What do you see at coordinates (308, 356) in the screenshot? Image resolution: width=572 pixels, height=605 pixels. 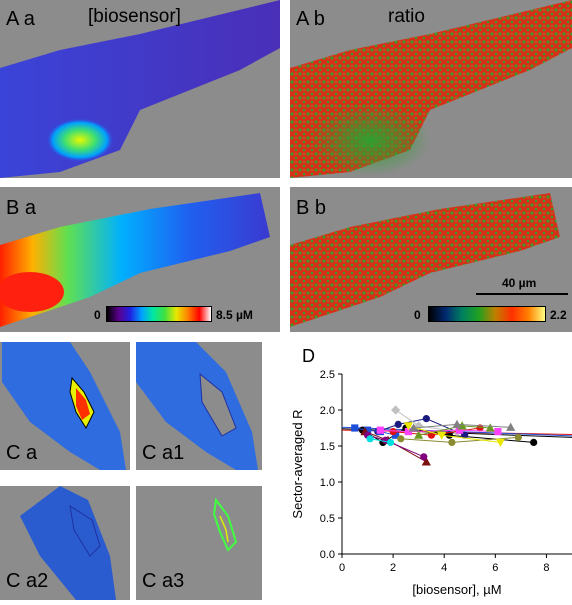 I see `chart-panel-label: D` at bounding box center [308, 356].